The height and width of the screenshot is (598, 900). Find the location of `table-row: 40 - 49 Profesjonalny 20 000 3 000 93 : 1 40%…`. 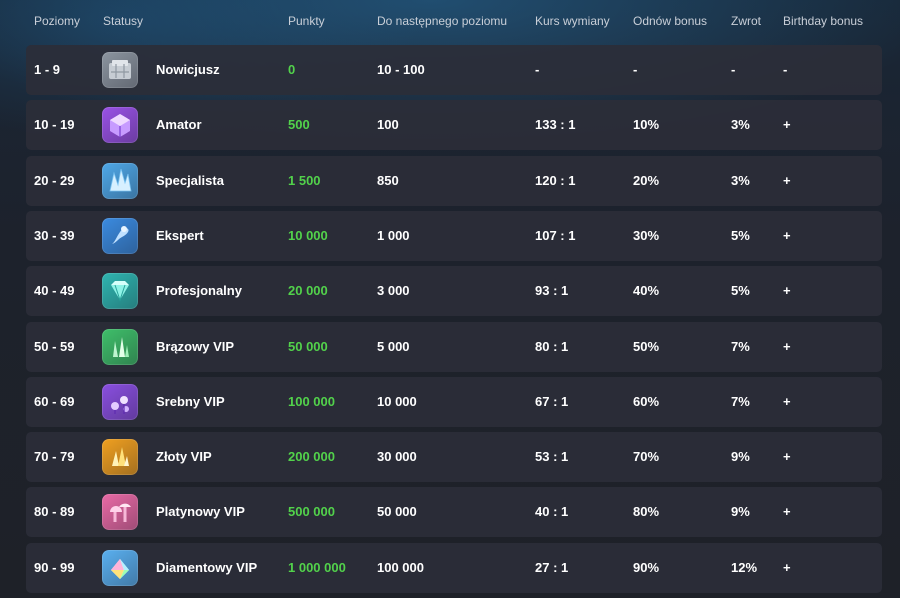

table-row: 40 - 49 Profesjonalny 20 000 3 000 93 : 1 40%… is located at coordinates (454, 291).